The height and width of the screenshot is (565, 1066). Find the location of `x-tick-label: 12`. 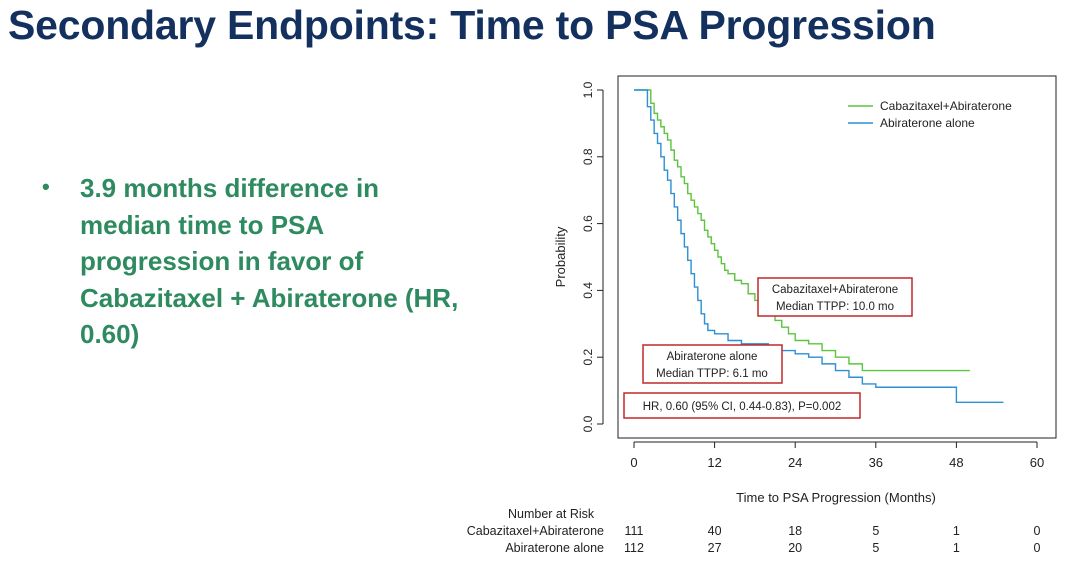

x-tick-label: 12 is located at coordinates (714, 462).